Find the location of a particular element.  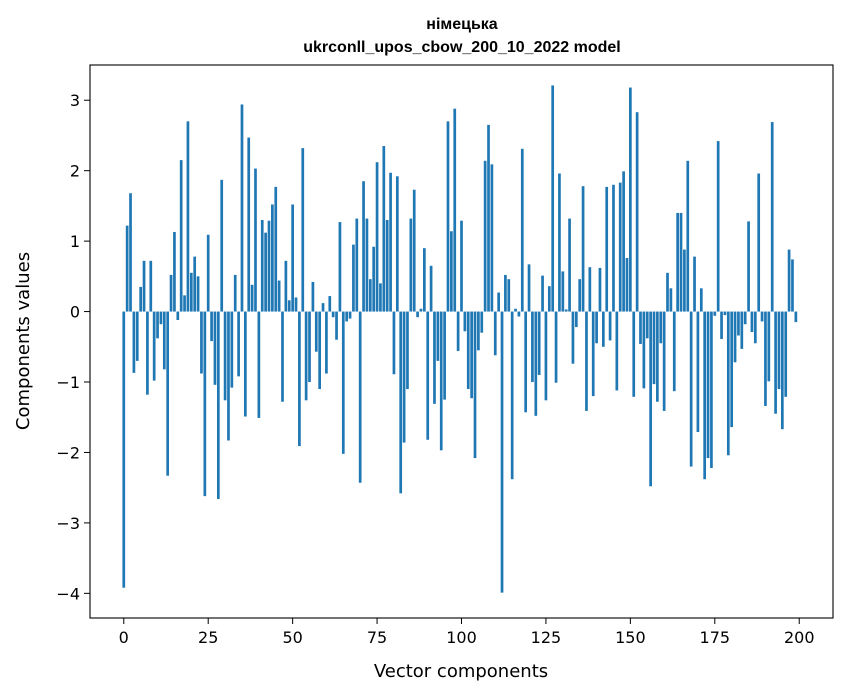

y-tick-label: −3 is located at coordinates (68, 523).